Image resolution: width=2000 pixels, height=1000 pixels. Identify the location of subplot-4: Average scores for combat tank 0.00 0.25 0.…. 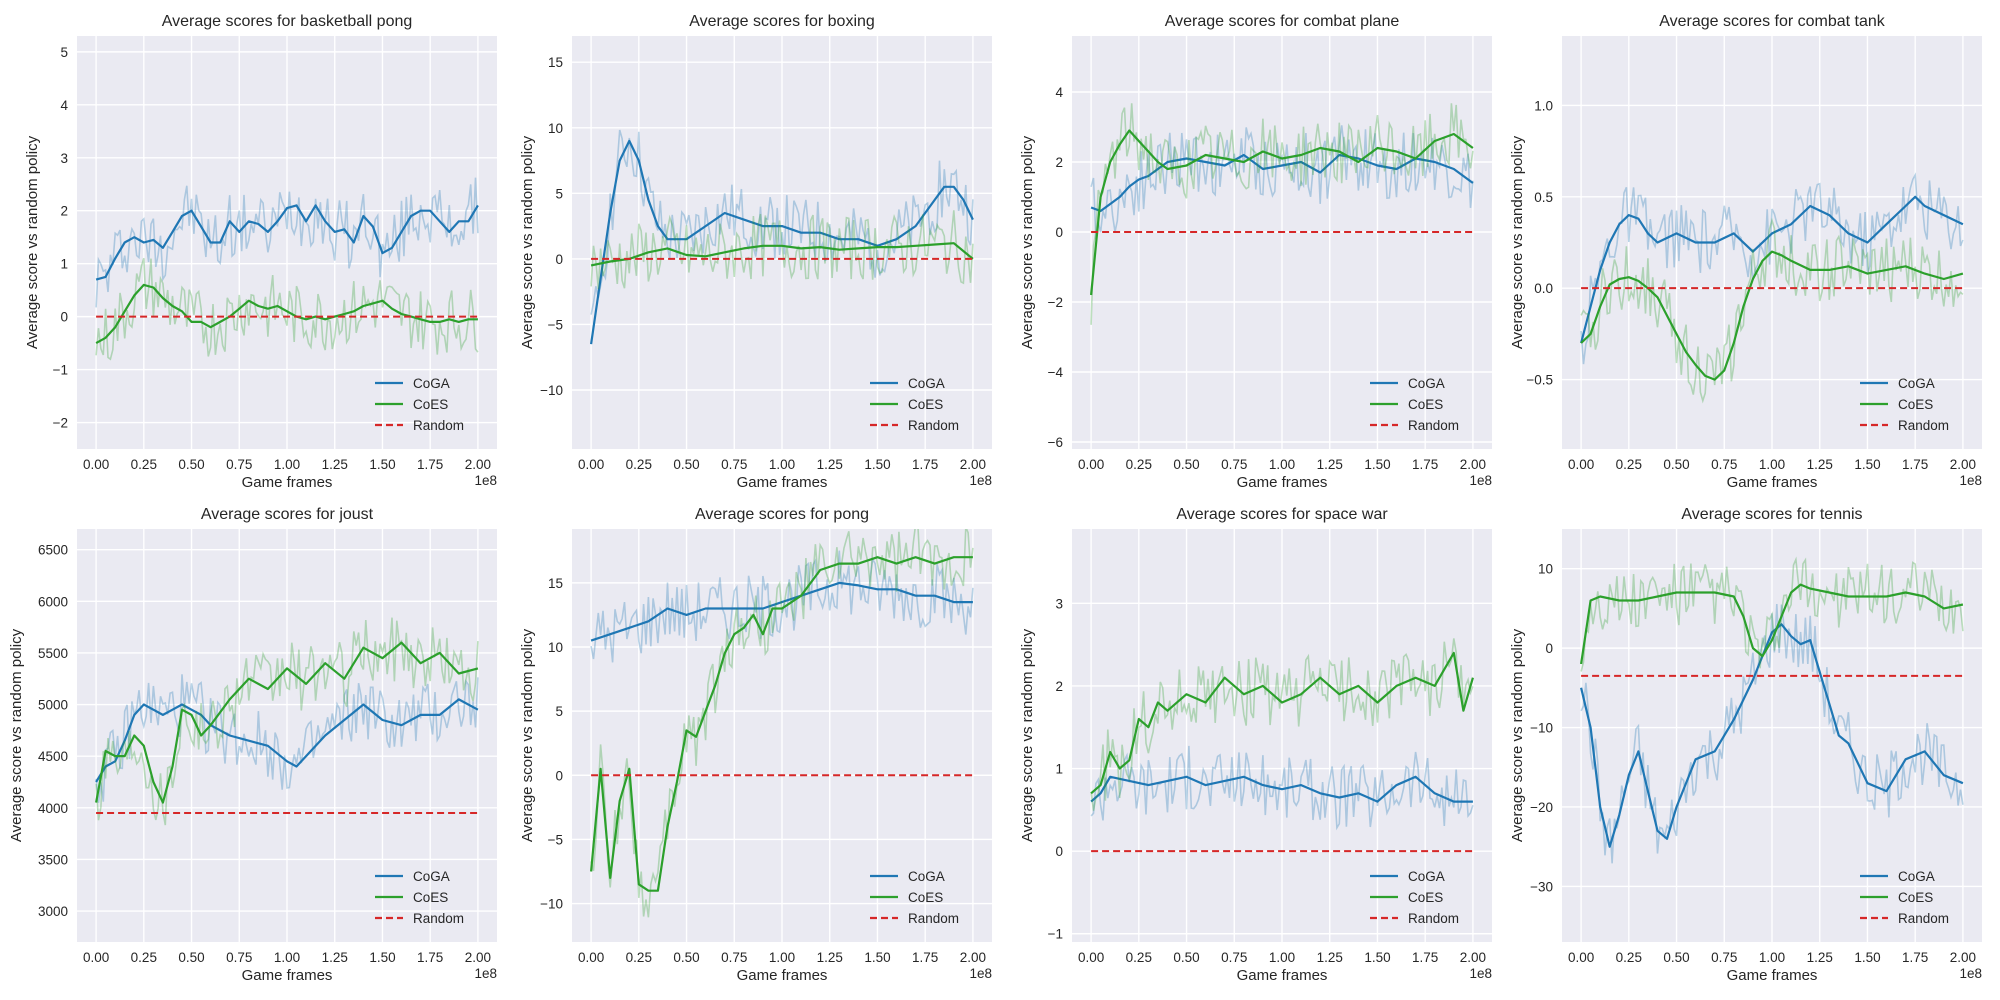
(1745, 252).